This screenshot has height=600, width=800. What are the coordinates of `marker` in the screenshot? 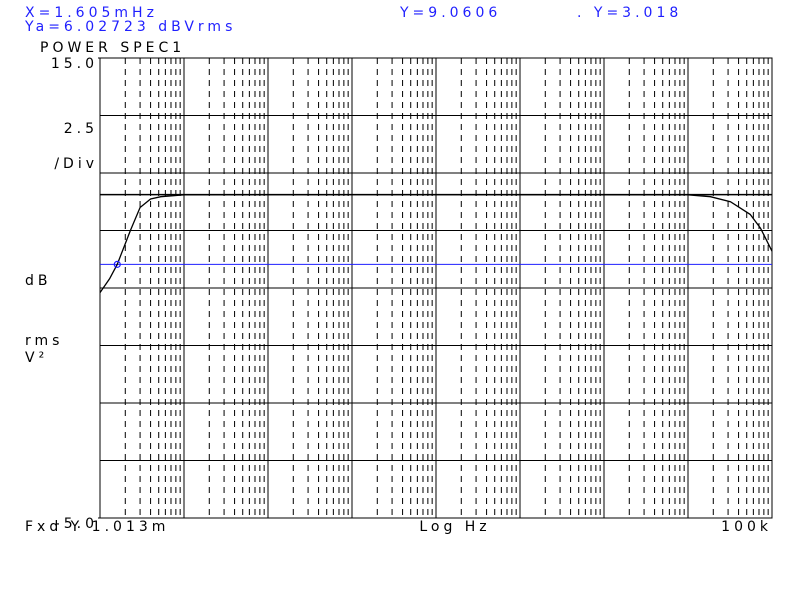 It's located at (117, 264).